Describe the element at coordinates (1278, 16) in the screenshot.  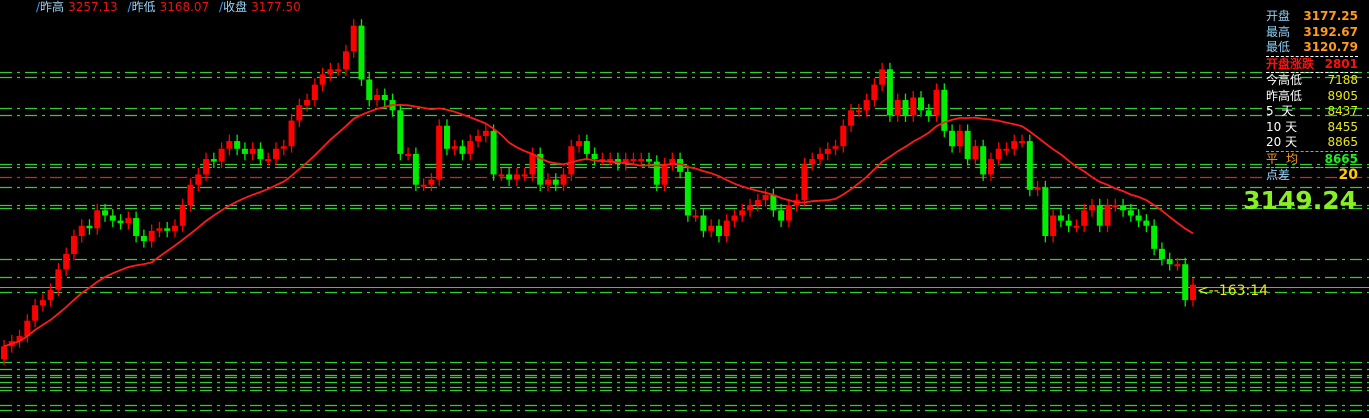
I see `open-label: 开盘` at that location.